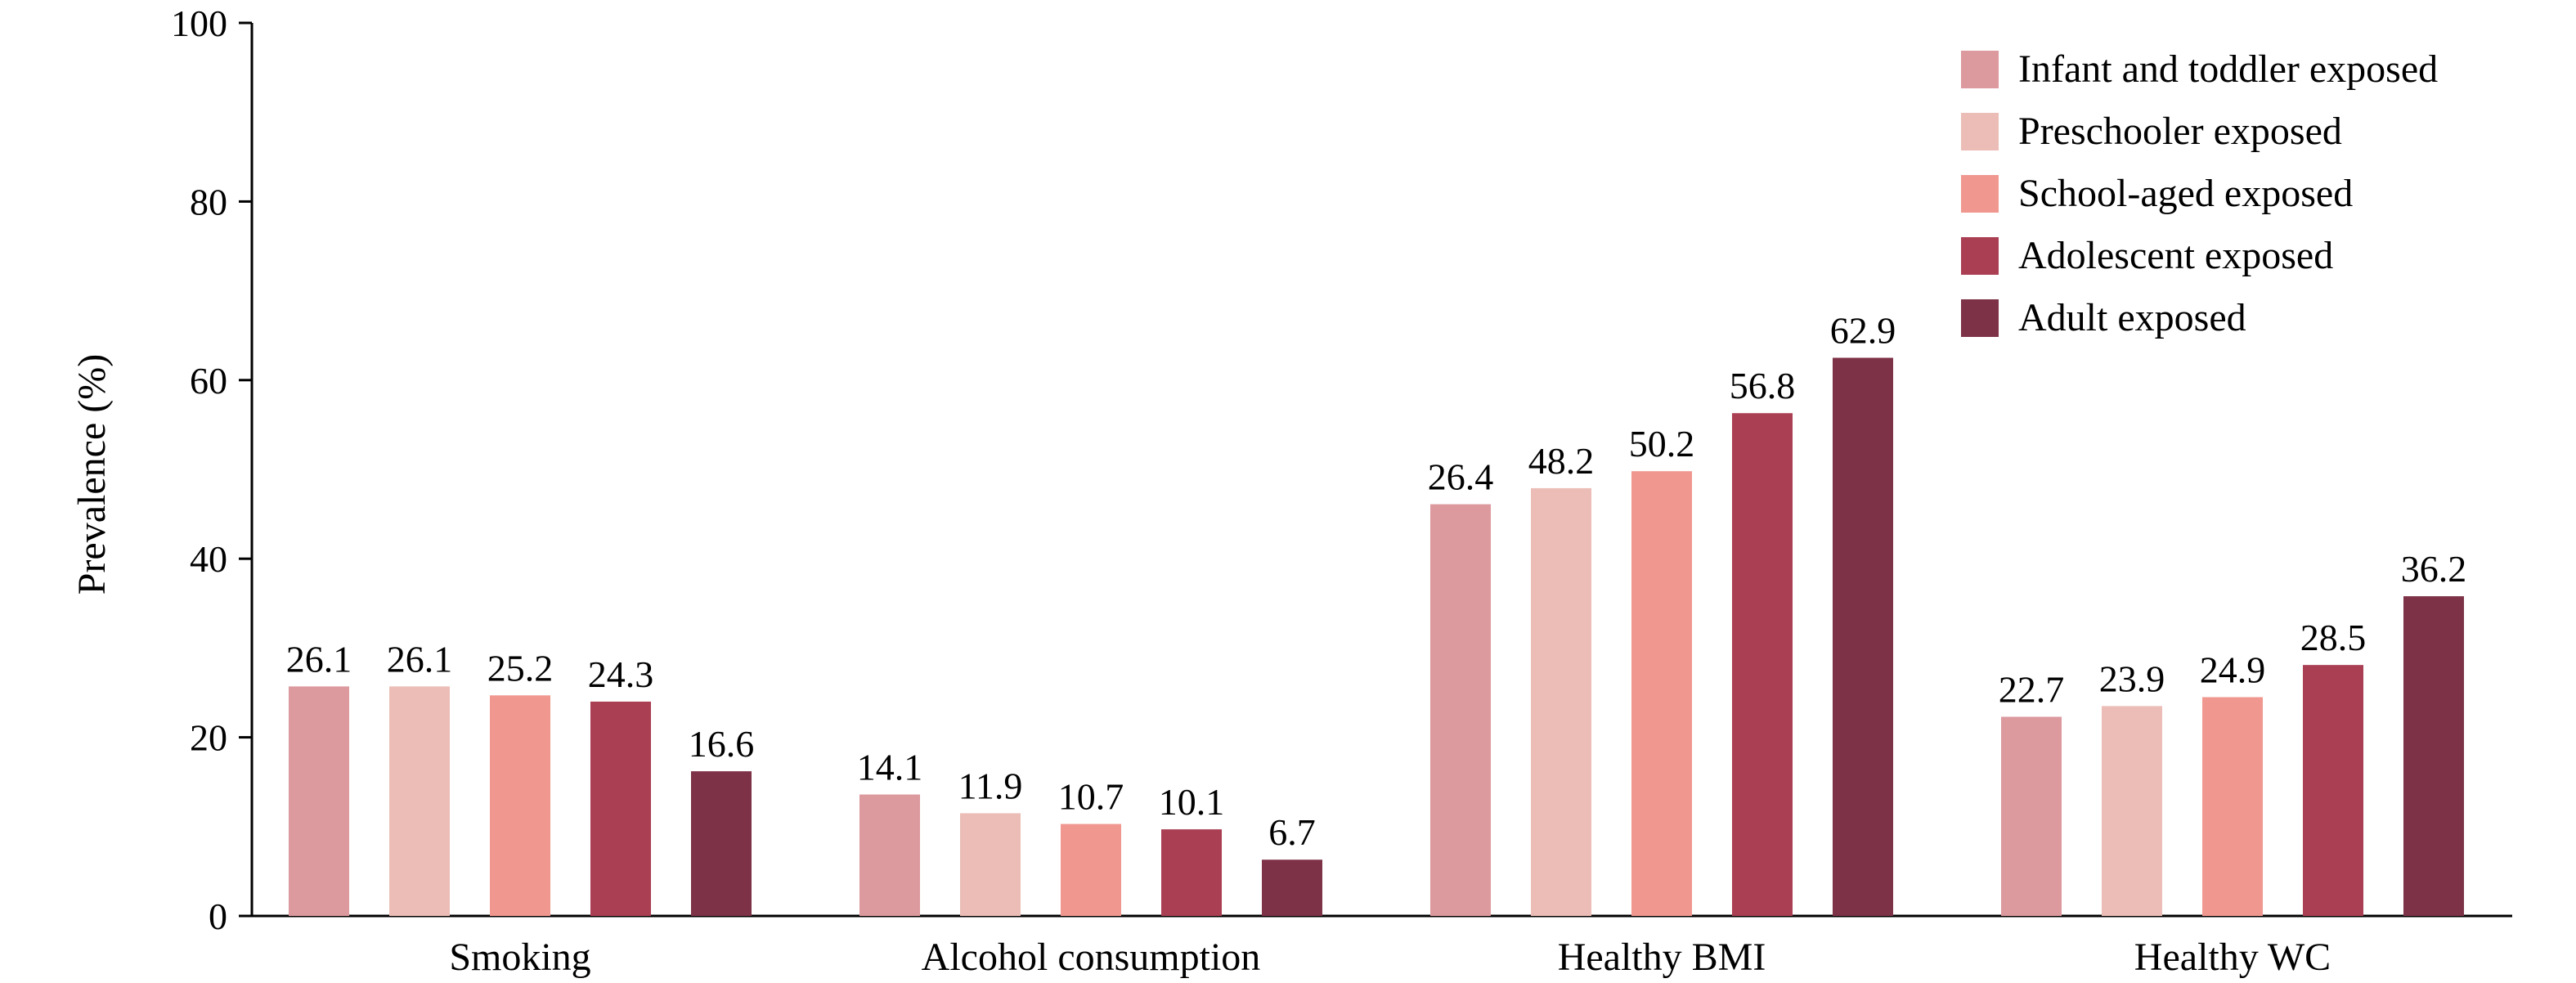 This screenshot has height=983, width=2576. I want to click on legend-label: Adult exposed, so click(2132, 317).